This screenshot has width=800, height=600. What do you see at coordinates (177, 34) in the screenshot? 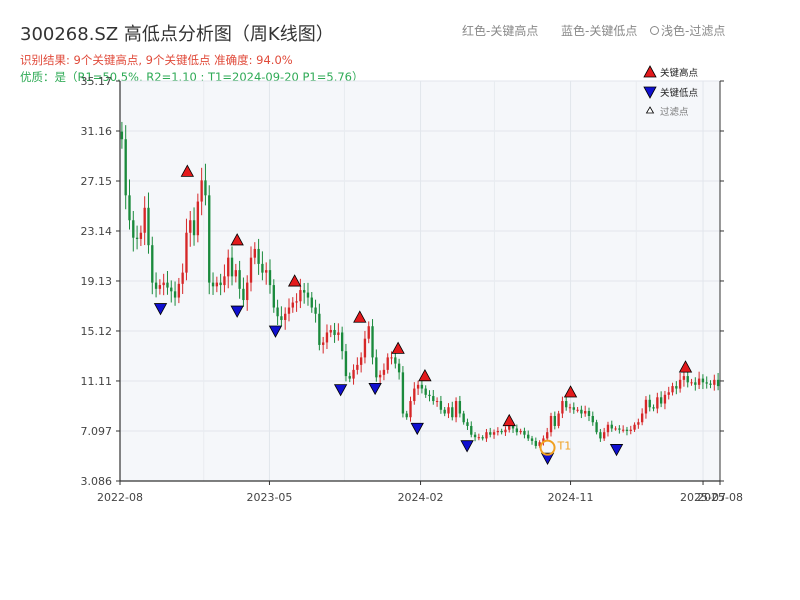
I see `page-title: 300268.SZ 高低点分析图（周K线图）` at bounding box center [177, 34].